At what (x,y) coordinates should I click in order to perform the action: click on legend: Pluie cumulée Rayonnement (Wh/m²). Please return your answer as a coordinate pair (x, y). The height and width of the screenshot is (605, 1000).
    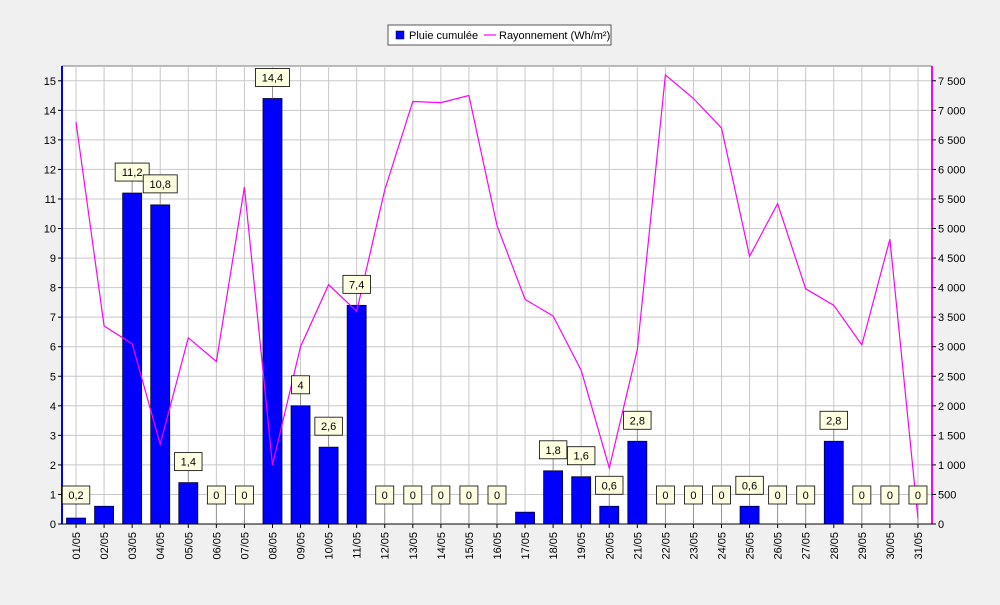
    Looking at the image, I should click on (499, 35).